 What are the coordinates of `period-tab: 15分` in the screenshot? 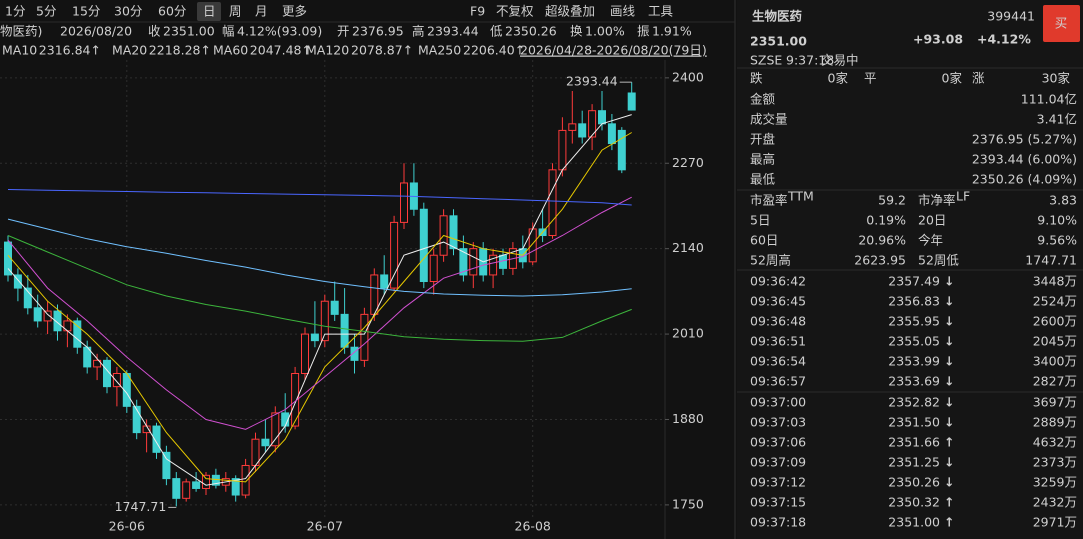 It's located at (86, 11).